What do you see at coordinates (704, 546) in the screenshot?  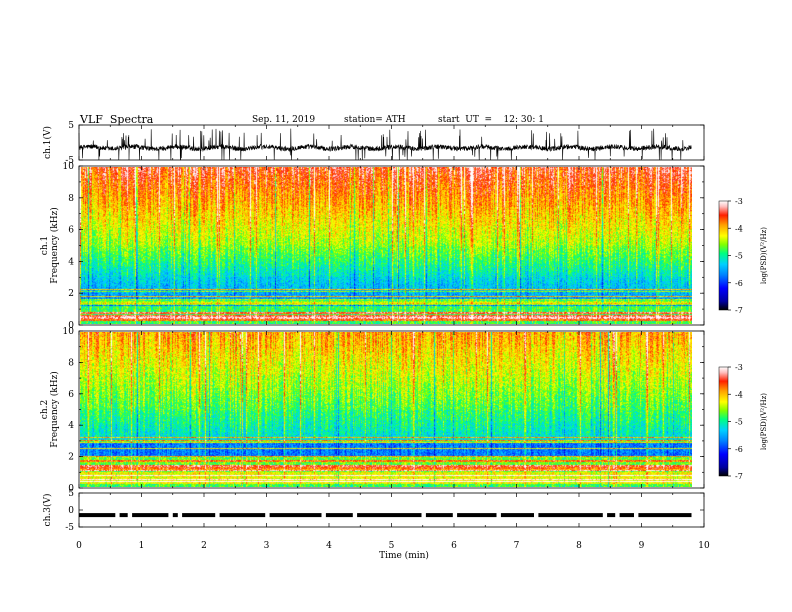 I see `xtick-label-10: 10` at bounding box center [704, 546].